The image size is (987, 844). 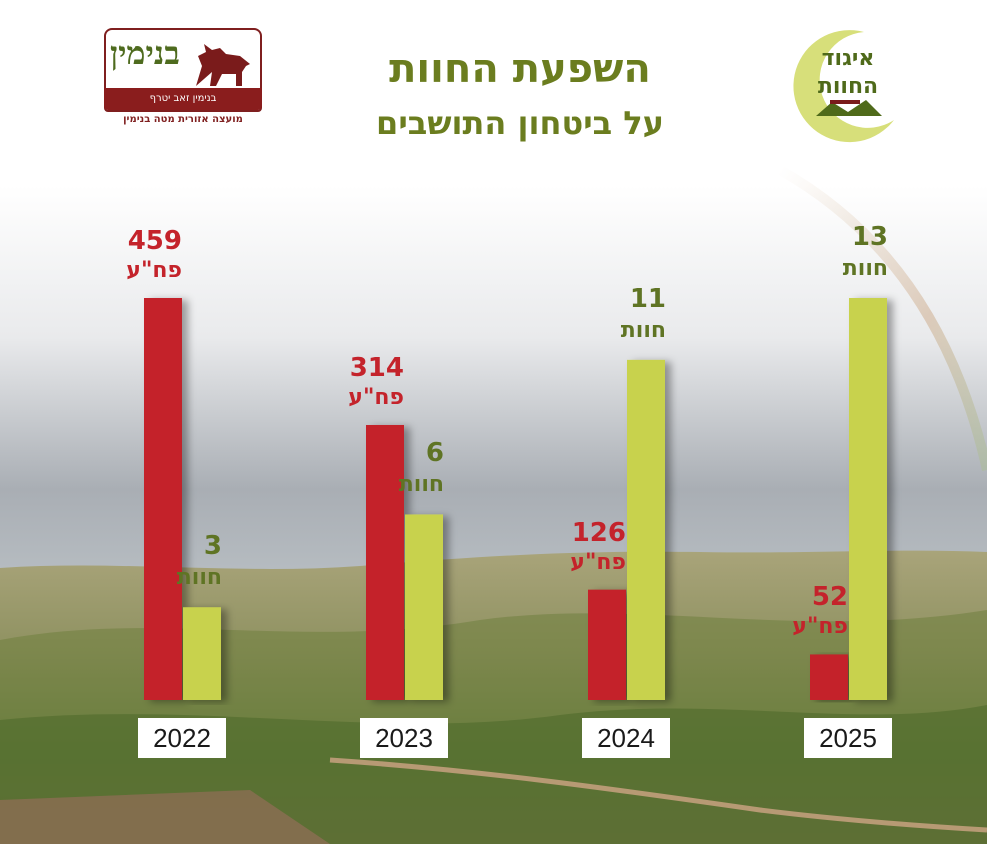 I want to click on logo-line2: החוות, so click(x=848, y=86).